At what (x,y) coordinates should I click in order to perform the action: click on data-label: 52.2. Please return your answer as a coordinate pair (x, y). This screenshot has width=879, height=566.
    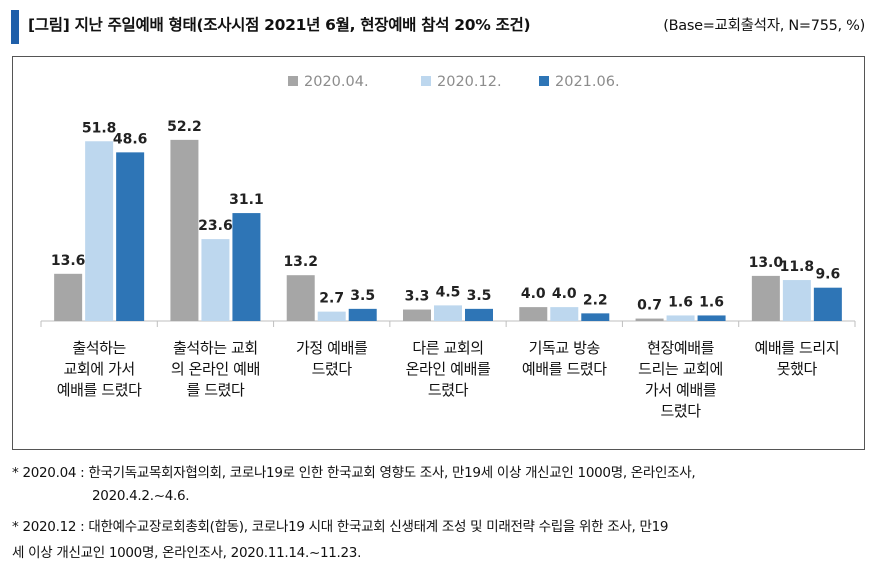
    Looking at the image, I should click on (184, 127).